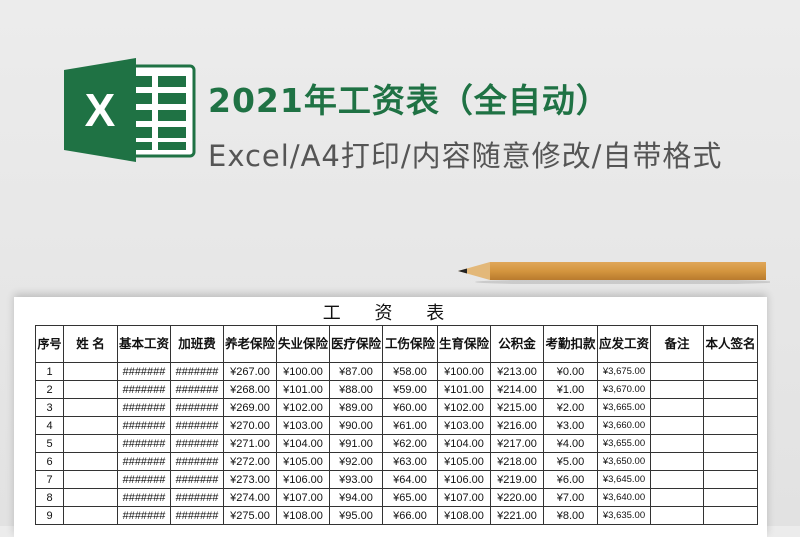 This screenshot has width=800, height=537. What do you see at coordinates (570, 479) in the screenshot?
I see `table-cell: ¥6.00` at bounding box center [570, 479].